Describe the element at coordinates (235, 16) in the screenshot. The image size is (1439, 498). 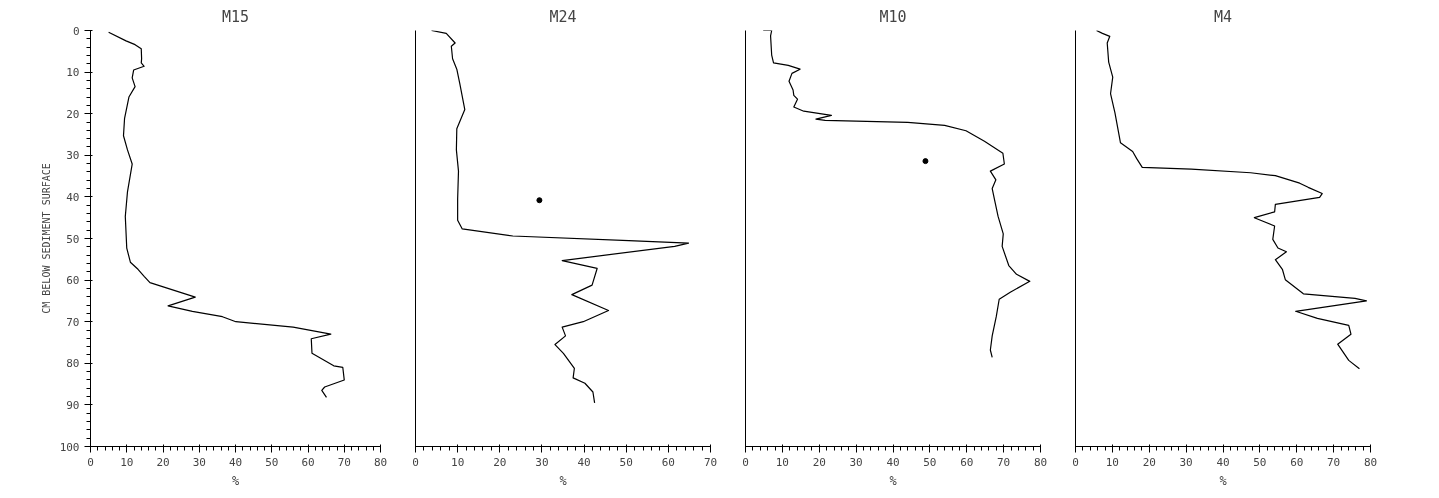
I see `chart-title: M15` at that location.